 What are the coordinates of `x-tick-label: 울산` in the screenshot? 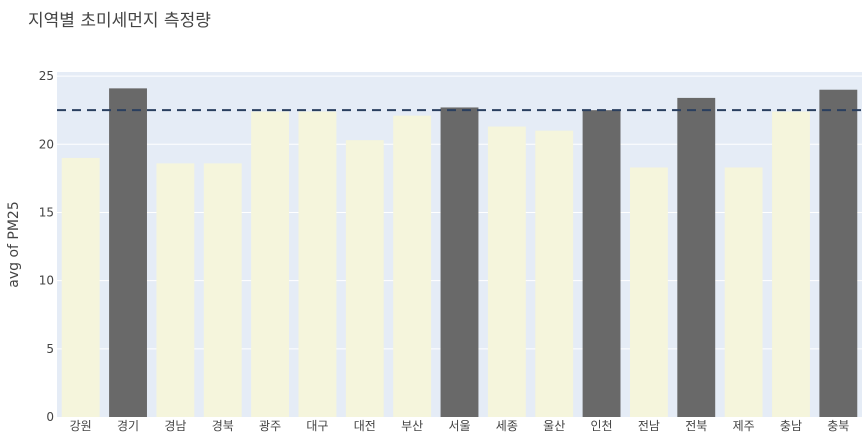 It's located at (554, 426).